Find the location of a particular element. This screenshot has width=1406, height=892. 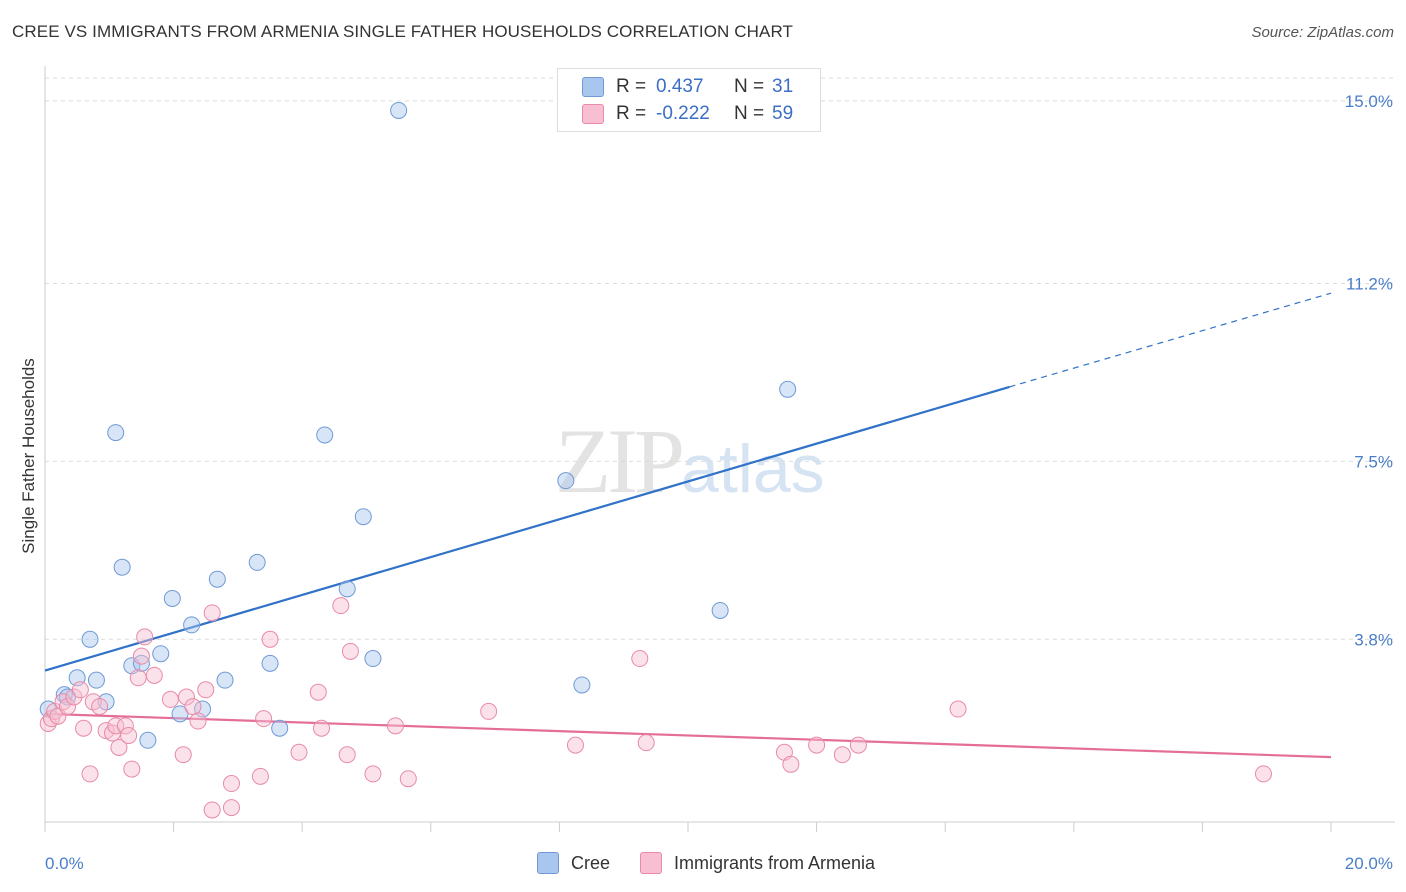

legend-row-armenia: R = -0.222 N = 59 is located at coordinates (687, 114).